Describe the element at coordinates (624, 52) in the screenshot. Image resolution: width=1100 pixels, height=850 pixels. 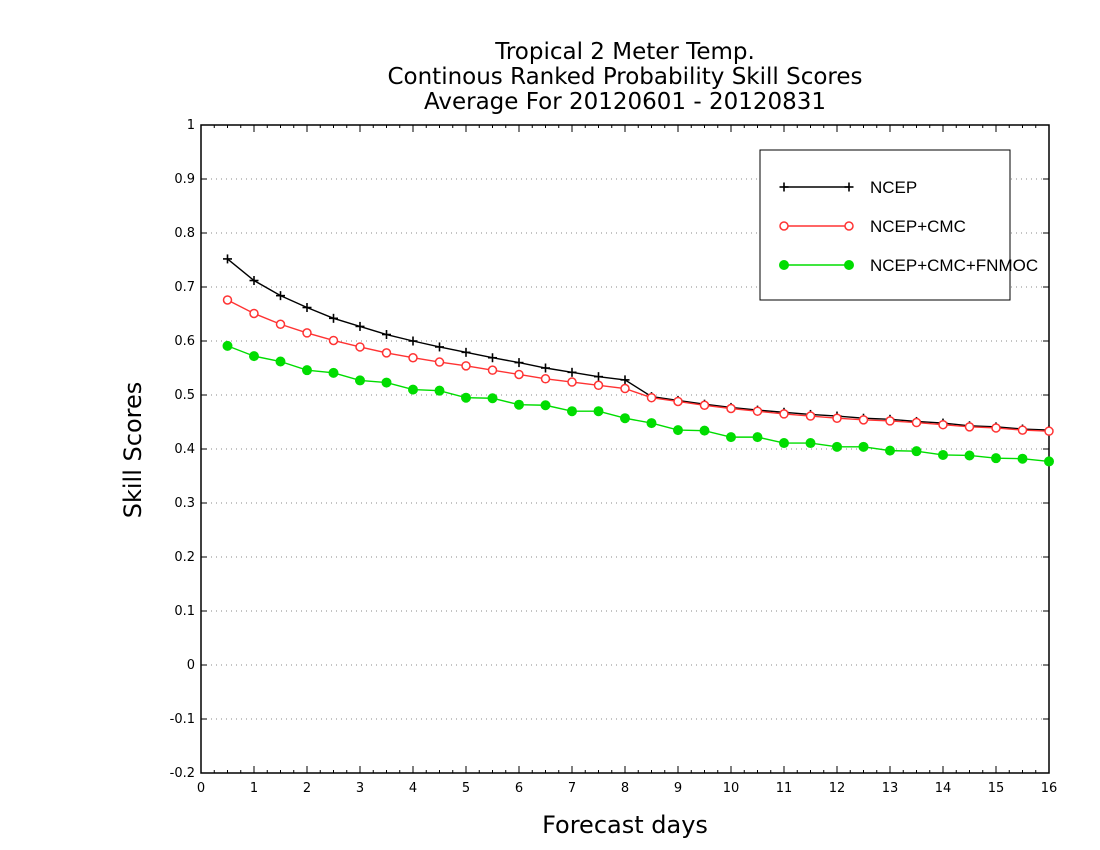
I see `chart-title-line-1: Tropical 2 Meter Temp.` at that location.